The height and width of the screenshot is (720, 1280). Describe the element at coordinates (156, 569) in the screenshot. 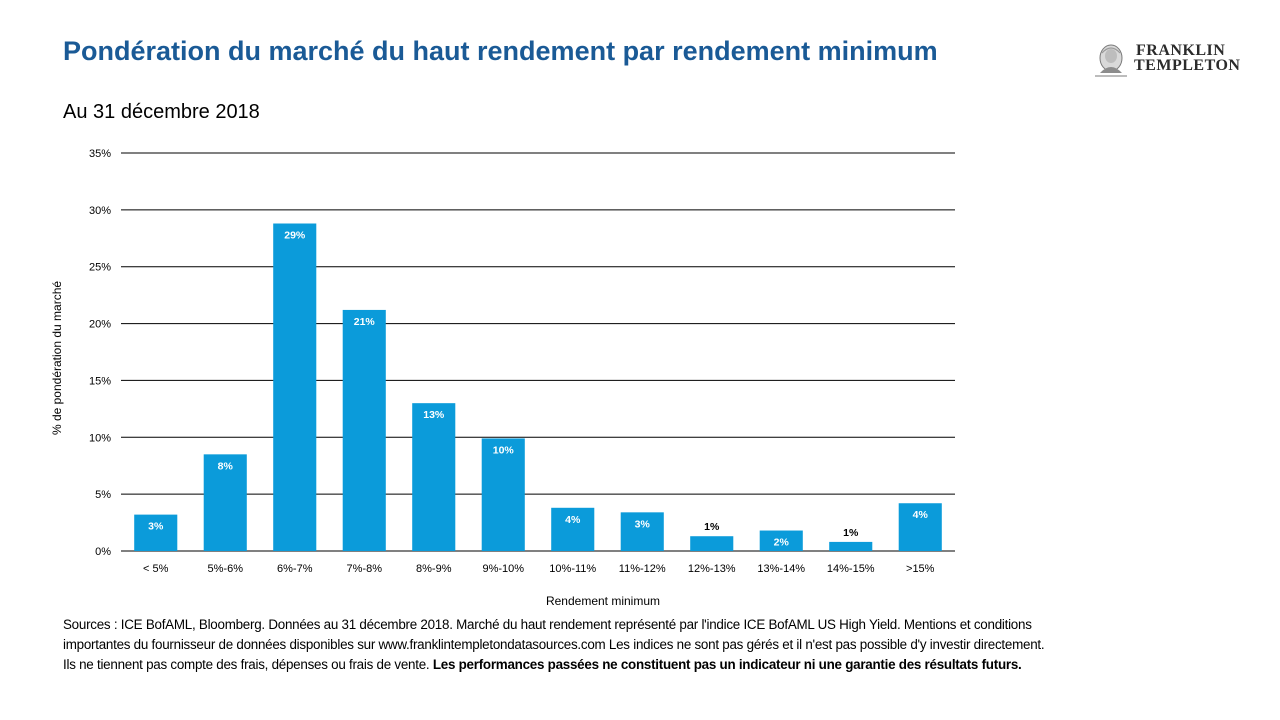

I see `x-tick-label: < 5%` at that location.